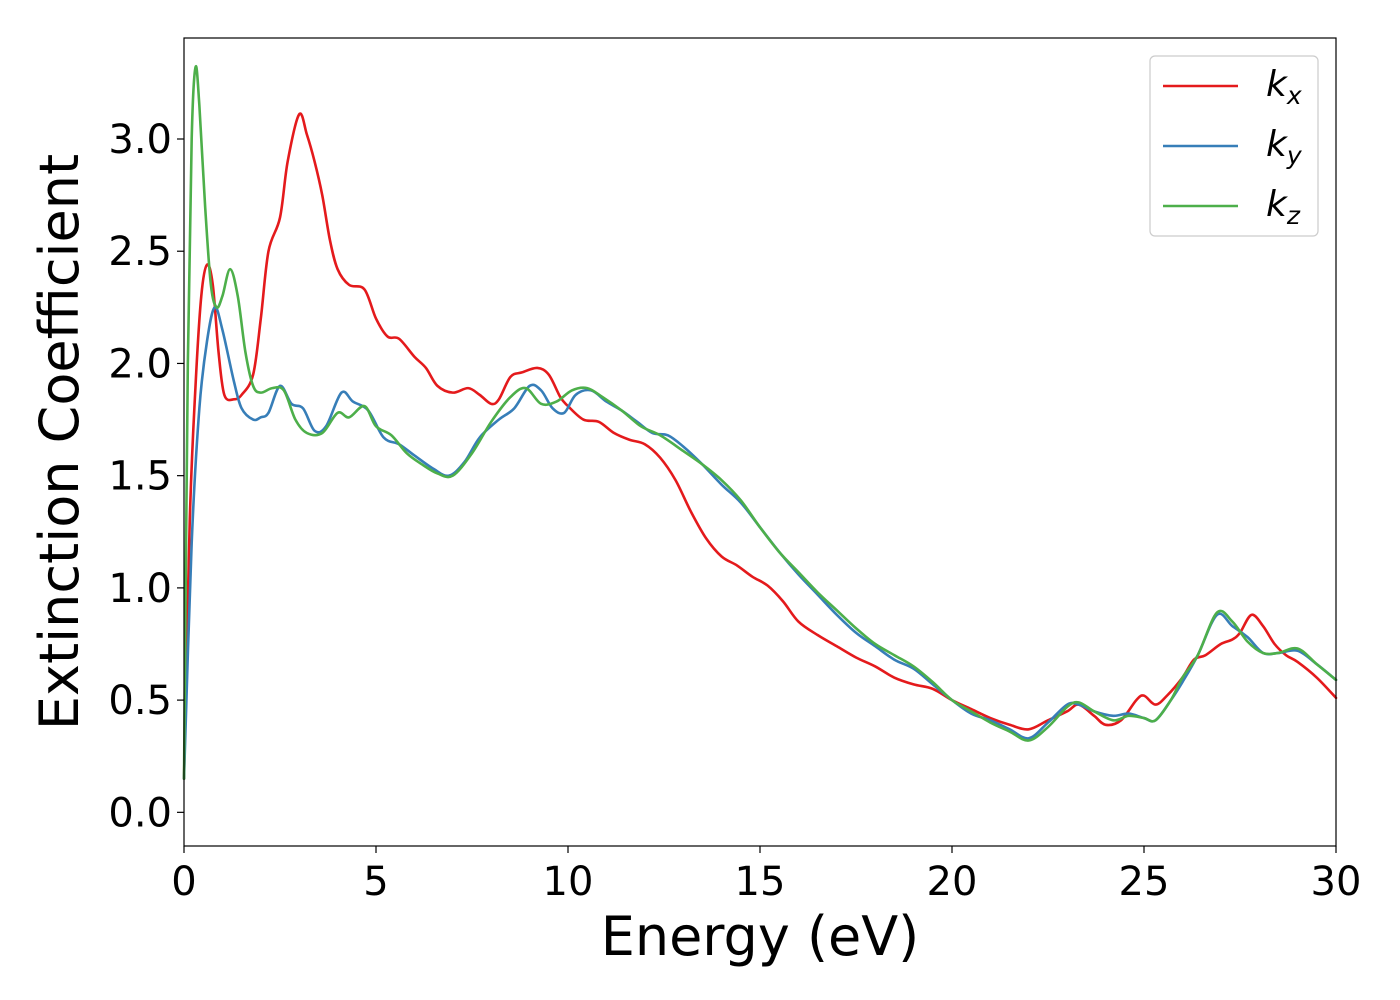 This screenshot has width=1400, height=1000. I want to click on x-tick-label: 30, so click(1336, 882).